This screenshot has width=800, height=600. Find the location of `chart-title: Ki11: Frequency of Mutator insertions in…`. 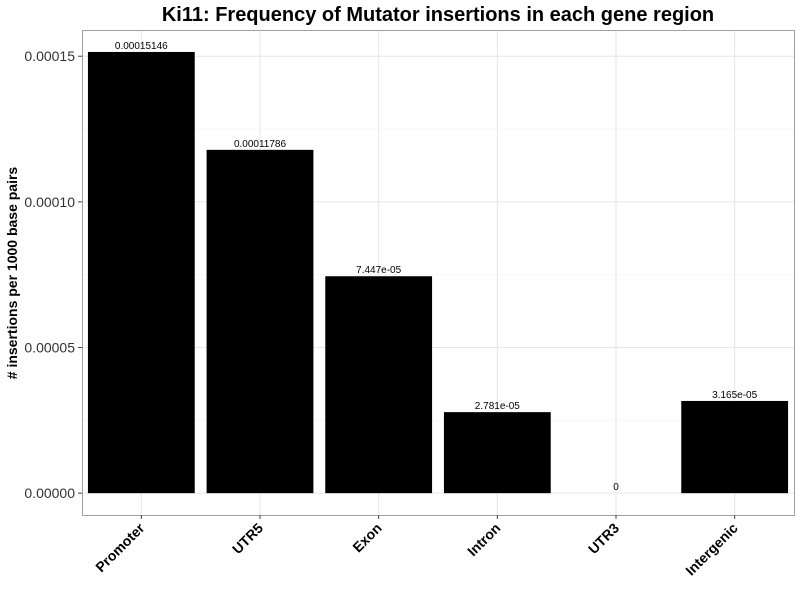

chart-title: Ki11: Frequency of Mutator insertions in… is located at coordinates (438, 15).